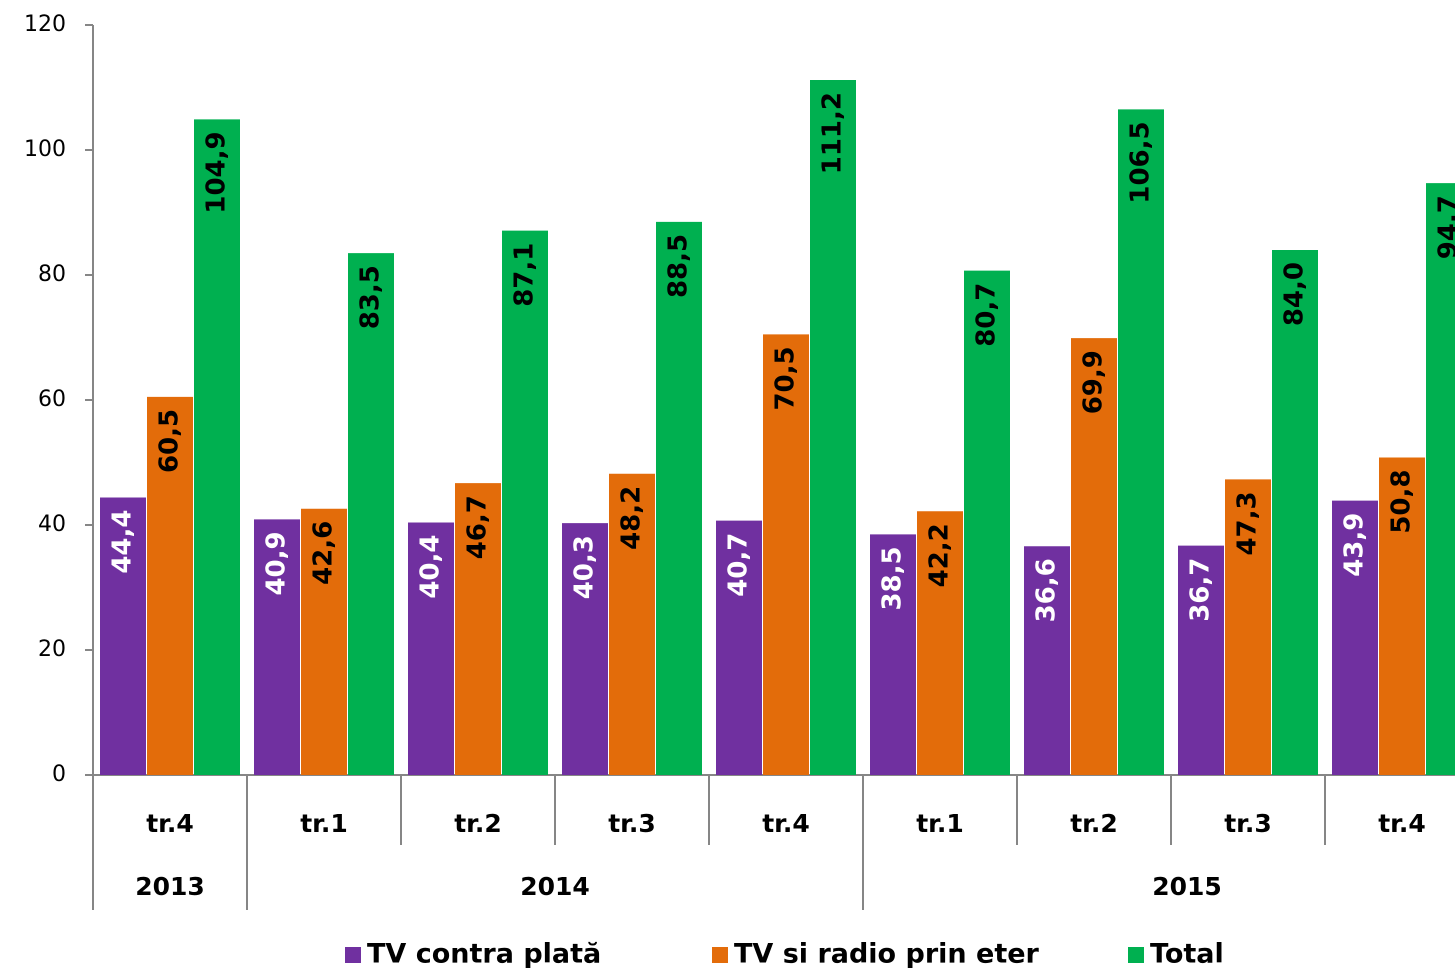 This screenshot has height=974, width=1455. What do you see at coordinates (324, 553) in the screenshot?
I see `value-label: 42,6` at bounding box center [324, 553].